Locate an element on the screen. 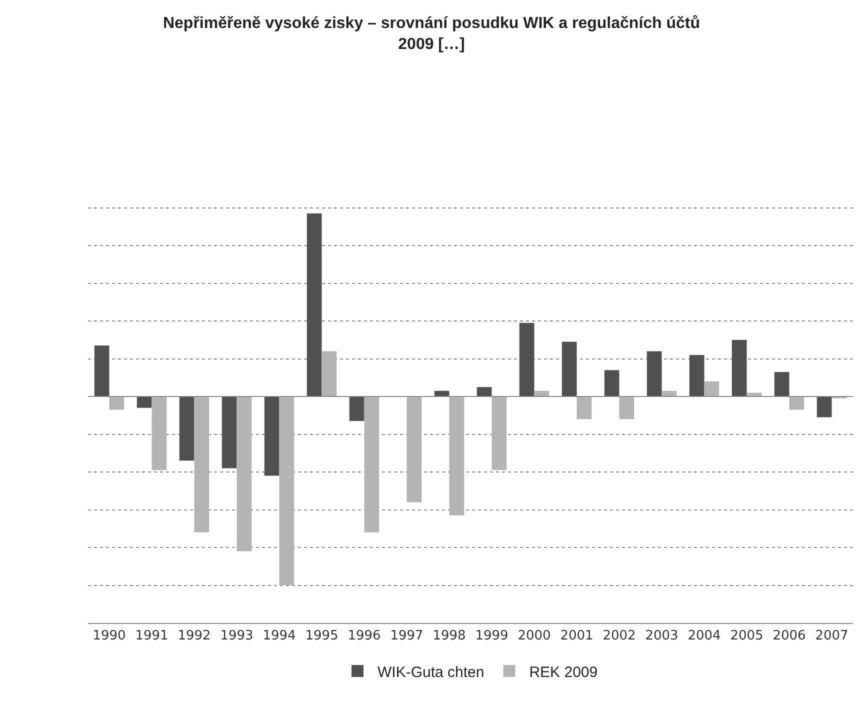 The width and height of the screenshot is (863, 703). x-tick-label: 1991 is located at coordinates (151, 636).